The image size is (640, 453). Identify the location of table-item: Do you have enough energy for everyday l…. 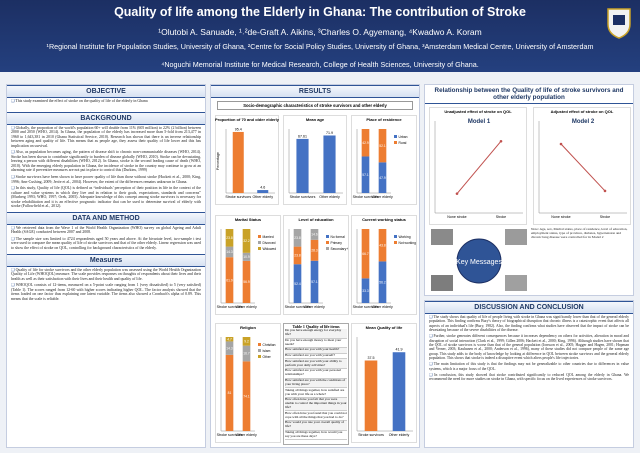
(316, 333).